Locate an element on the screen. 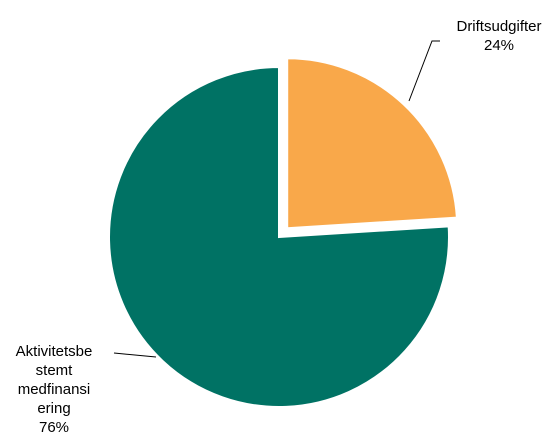  data-label-driftsudgifter: Driftsudgifter 24% is located at coordinates (499, 36).